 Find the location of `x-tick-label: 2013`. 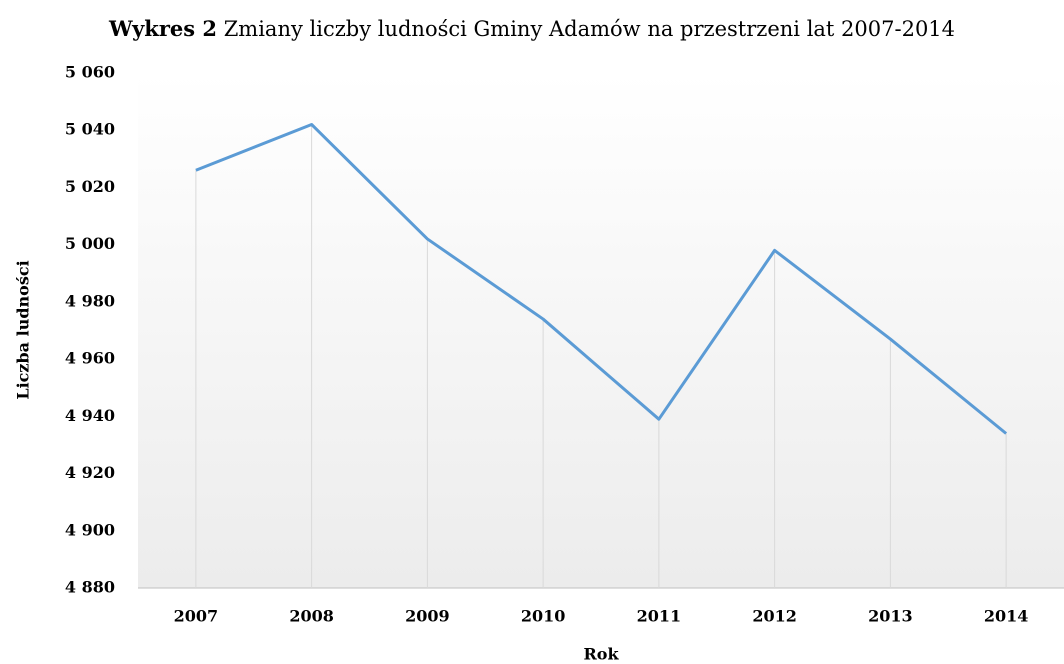

x-tick-label: 2013 is located at coordinates (890, 616).